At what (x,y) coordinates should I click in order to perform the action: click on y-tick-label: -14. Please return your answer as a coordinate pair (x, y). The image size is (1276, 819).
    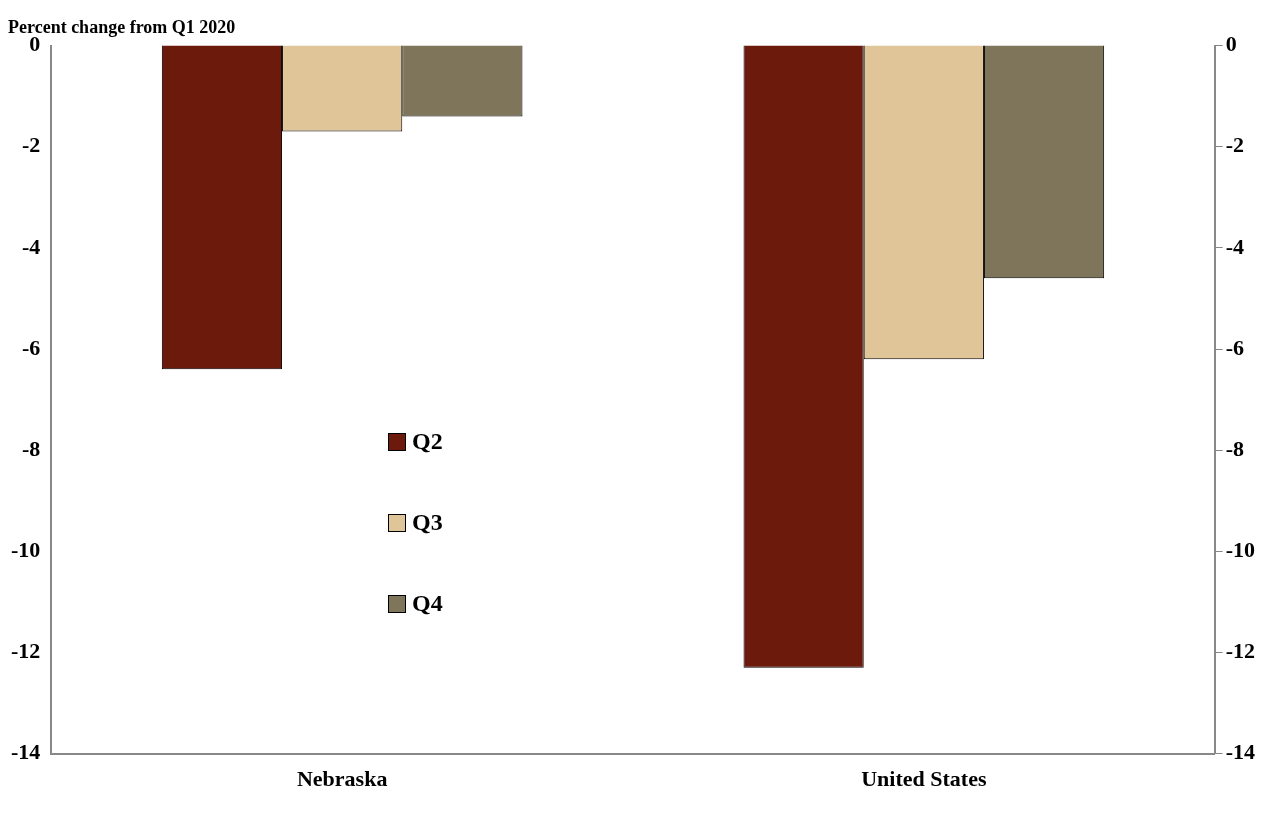
    Looking at the image, I should click on (26, 752).